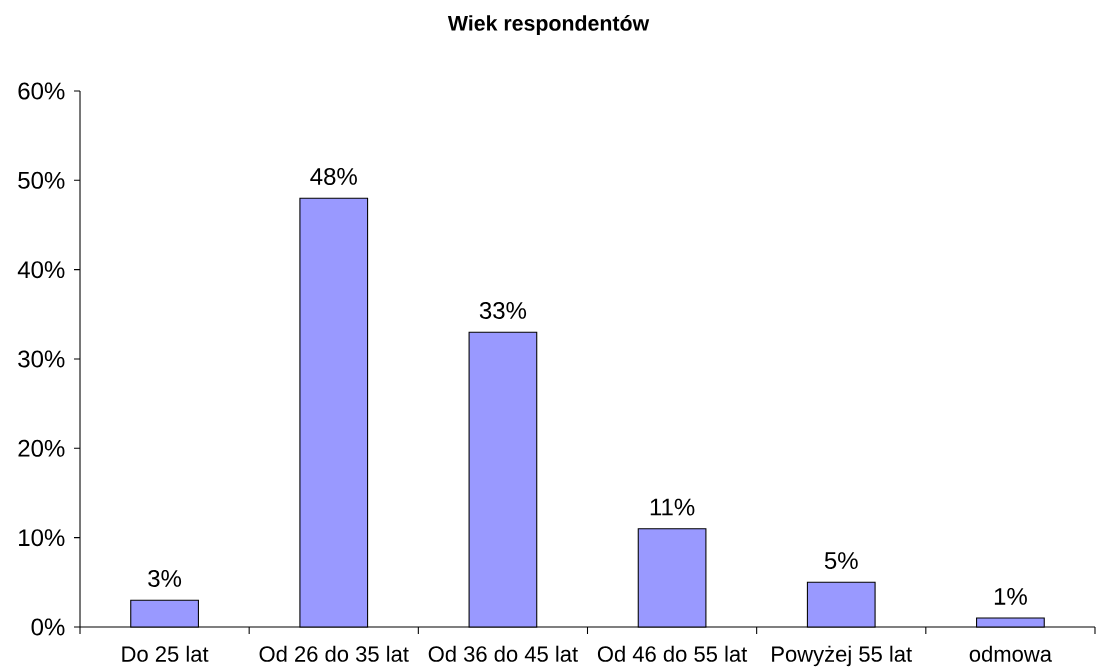  What do you see at coordinates (842, 656) in the screenshot?
I see `x-tick-label: Powyżej 55 lat` at bounding box center [842, 656].